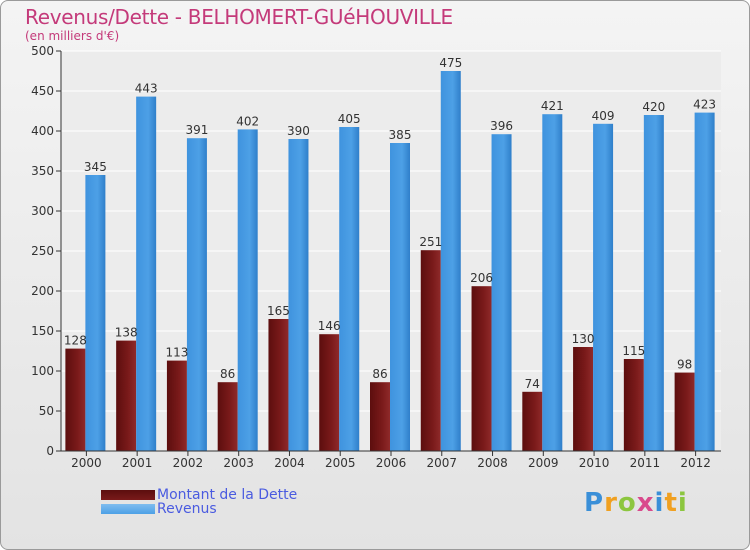 This screenshot has width=750, height=550. I want to click on value-label-dette: 130, so click(583, 339).